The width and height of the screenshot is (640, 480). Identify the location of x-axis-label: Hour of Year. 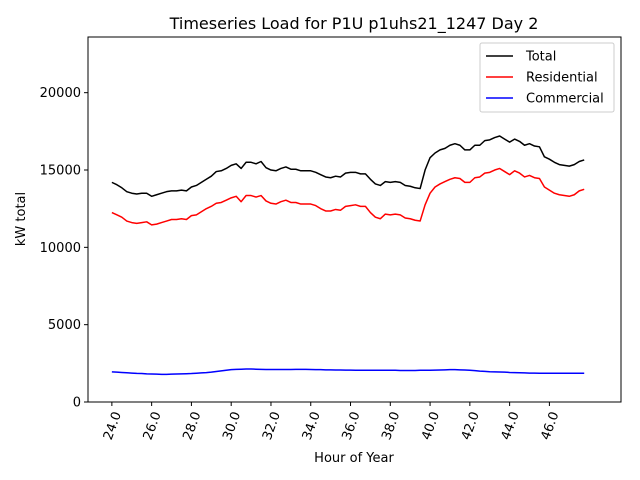
(354, 458).